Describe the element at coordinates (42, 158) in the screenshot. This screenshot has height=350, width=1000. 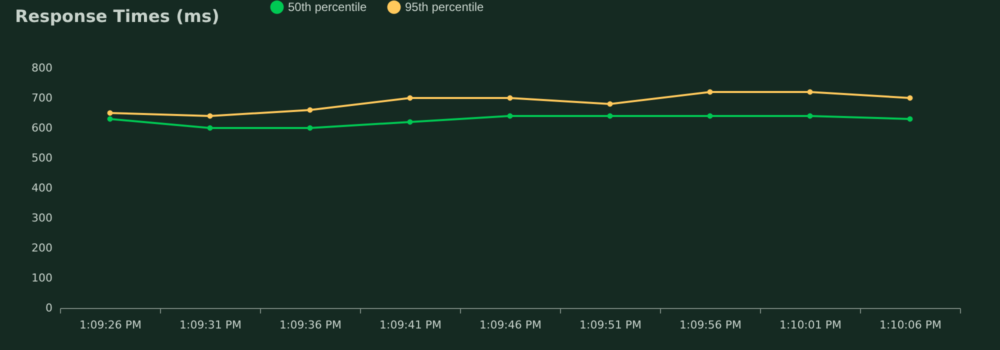
I see `y-tick-label: 500` at that location.